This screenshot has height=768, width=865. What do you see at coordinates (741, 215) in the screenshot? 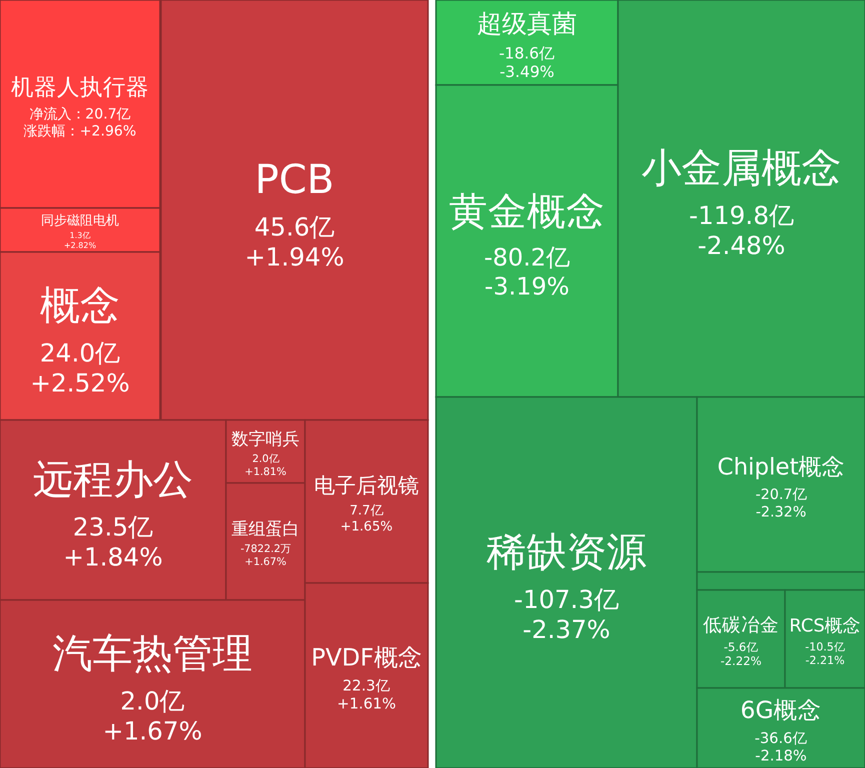
I see `data-label: -119.8亿` at bounding box center [741, 215].